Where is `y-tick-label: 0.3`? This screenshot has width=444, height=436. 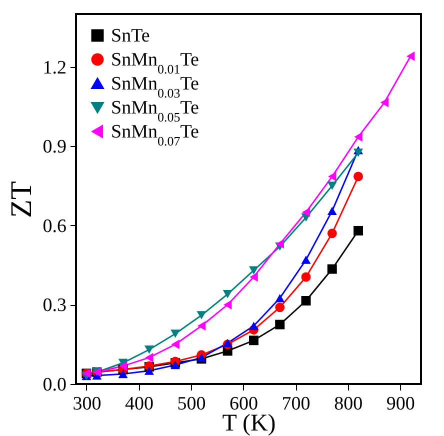 y-tick-label: 0.3 is located at coordinates (54, 305).